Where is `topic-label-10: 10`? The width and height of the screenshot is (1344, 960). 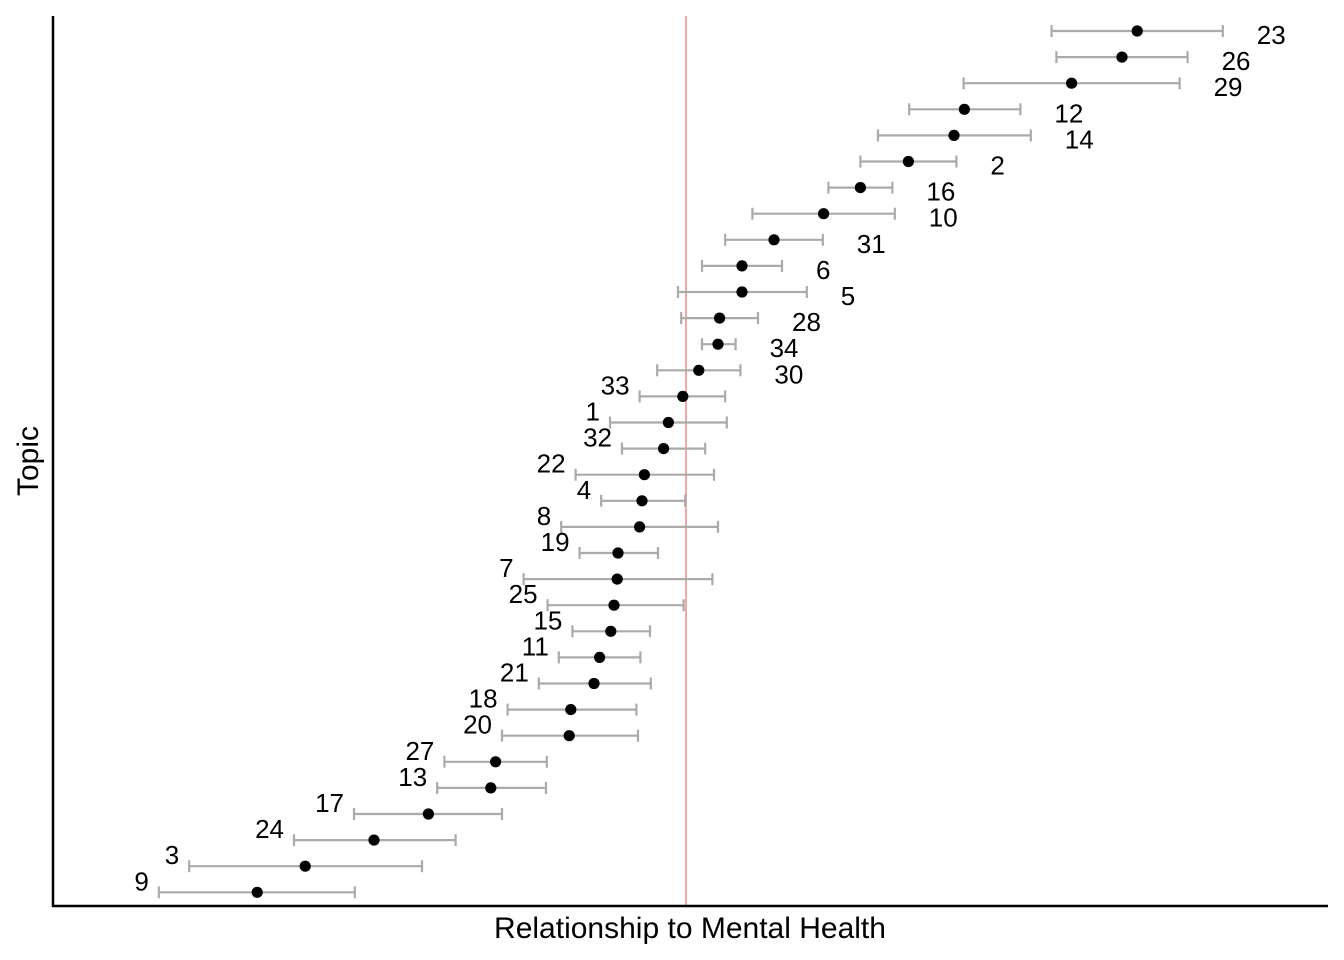
topic-label-10: 10 is located at coordinates (943, 218).